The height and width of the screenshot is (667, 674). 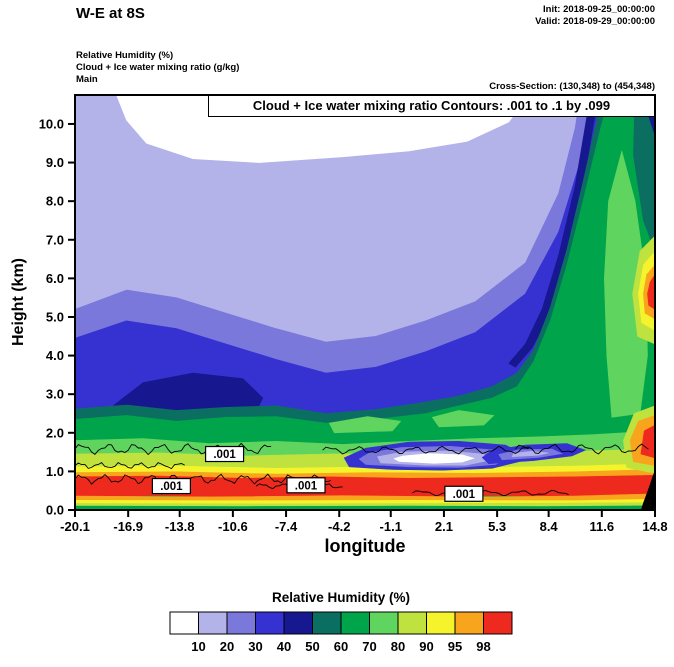 What do you see at coordinates (110, 13) in the screenshot?
I see `page-title: W-E at 8S` at bounding box center [110, 13].